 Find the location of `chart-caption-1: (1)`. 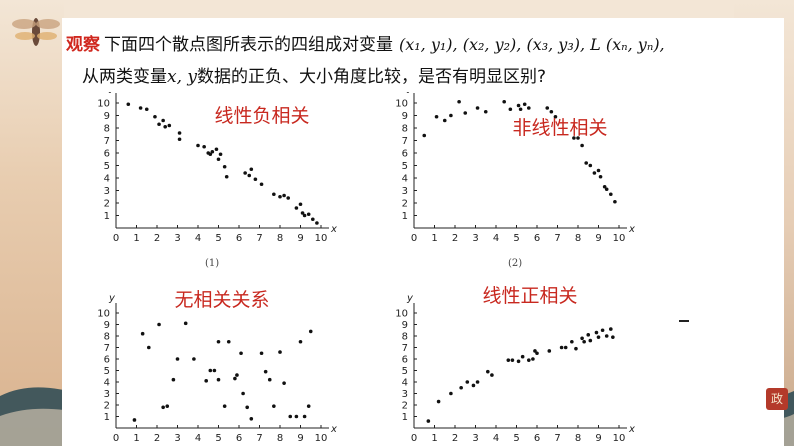

chart-caption-1: (1) is located at coordinates (212, 263).